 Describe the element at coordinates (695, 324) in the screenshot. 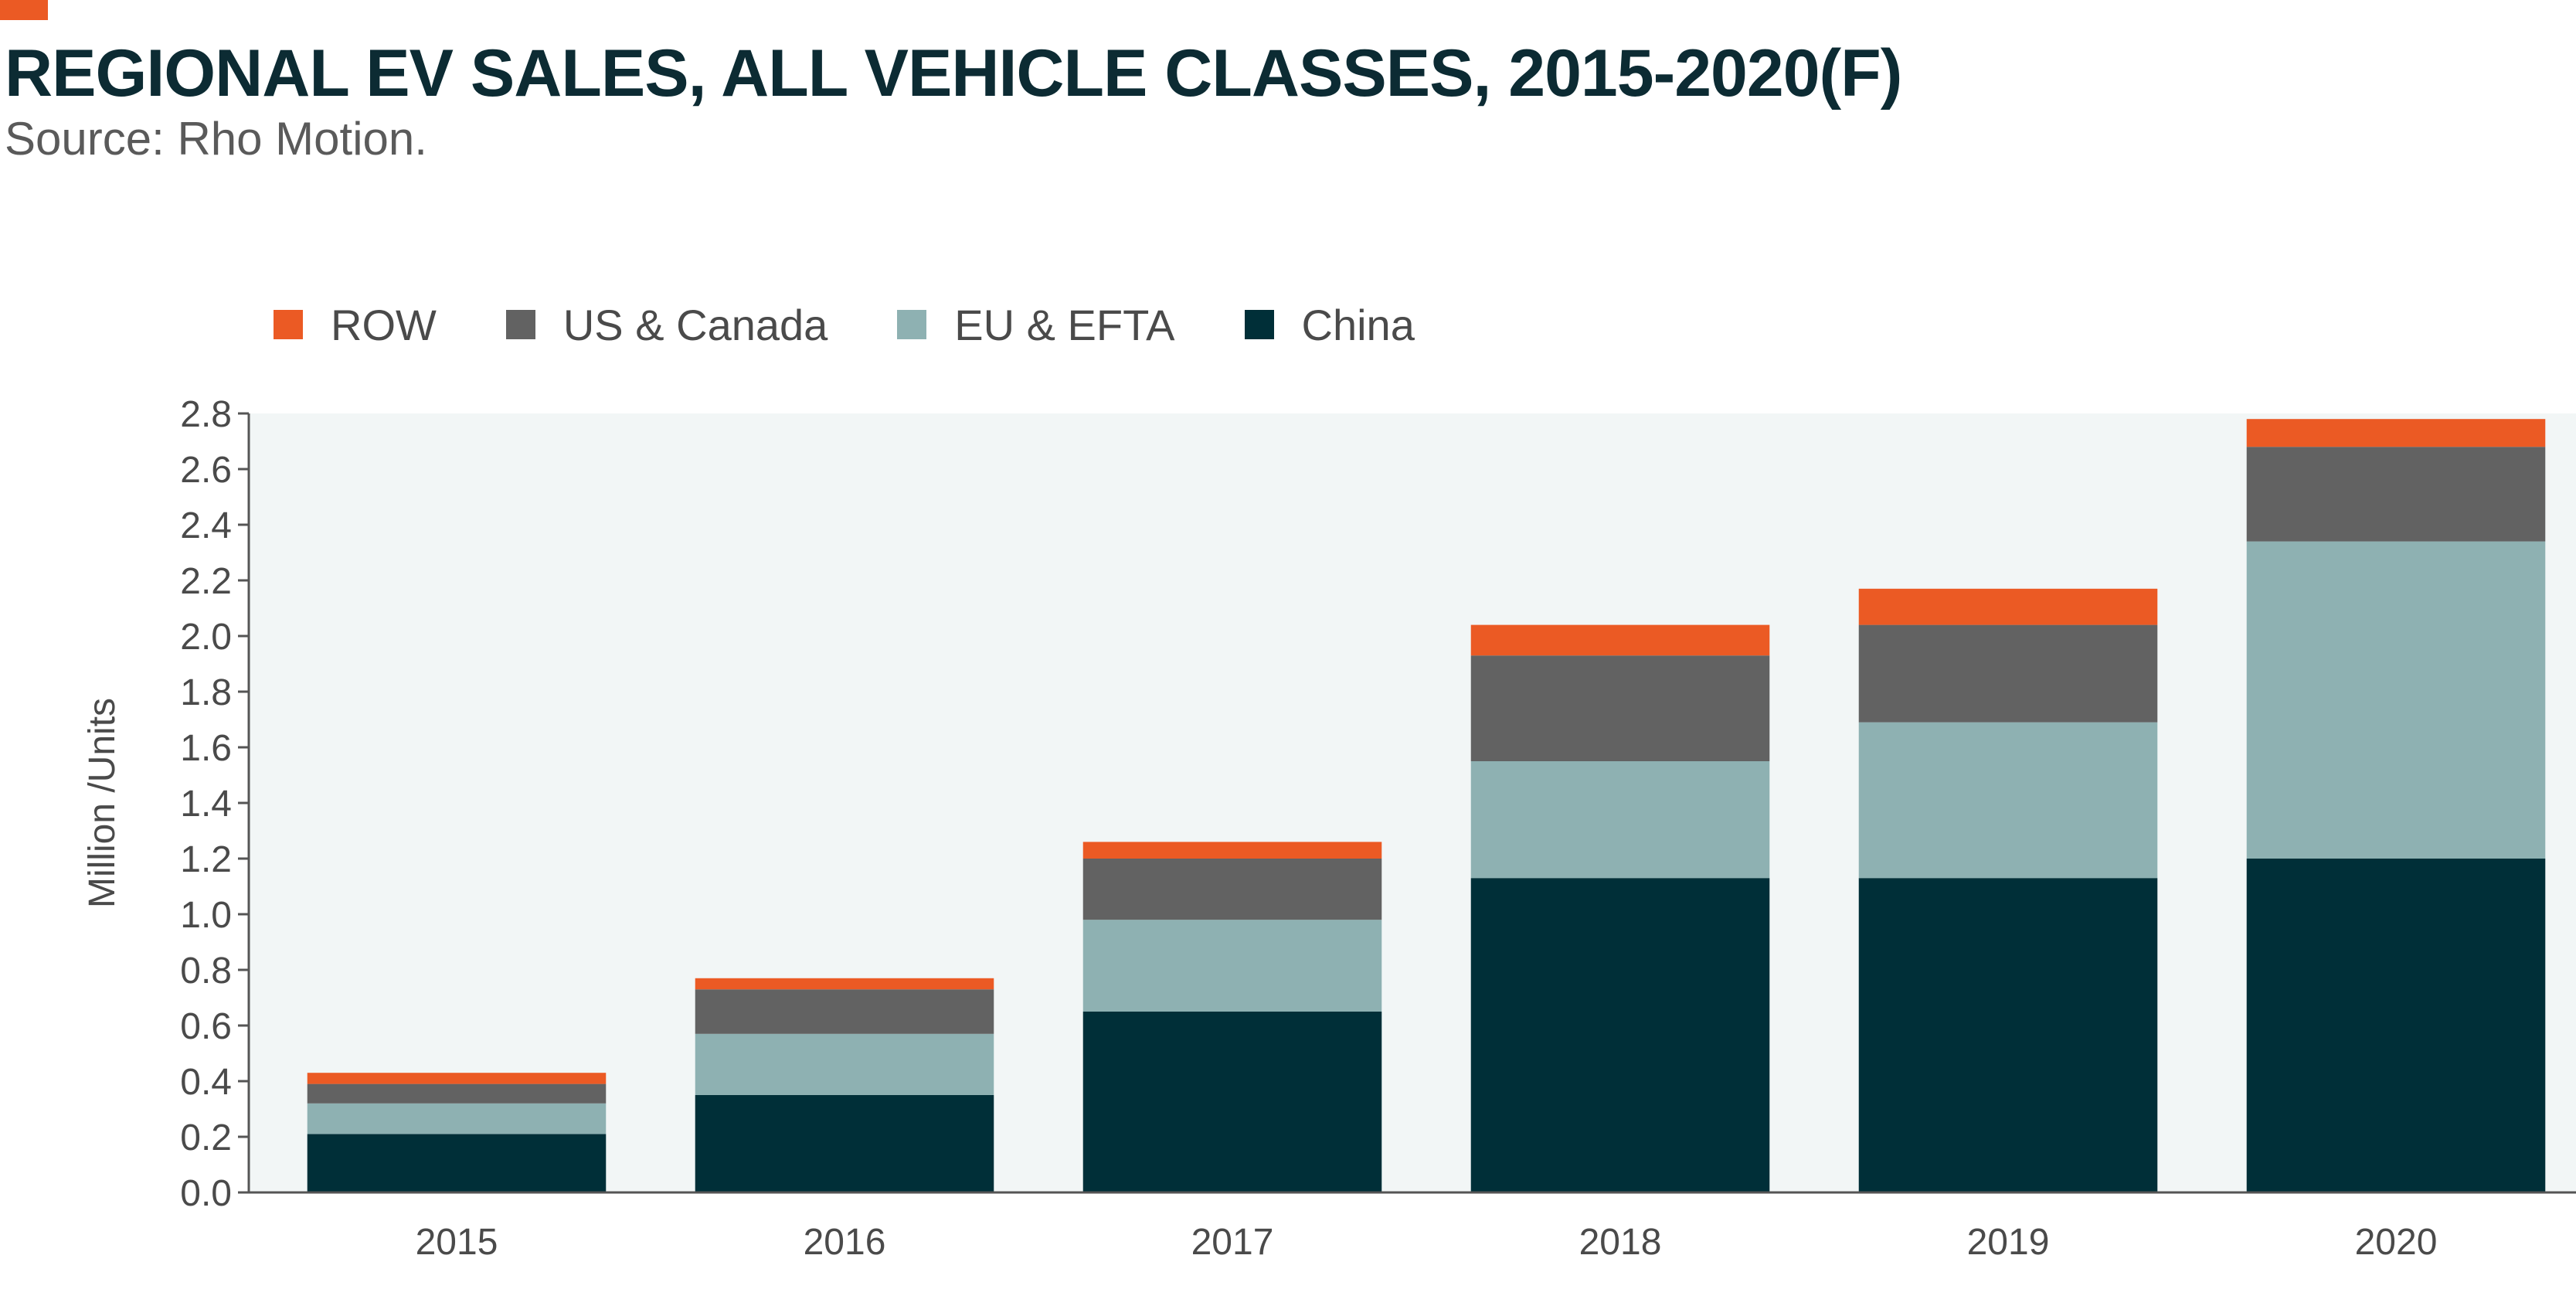

I see `legend-label: US & Canada` at that location.